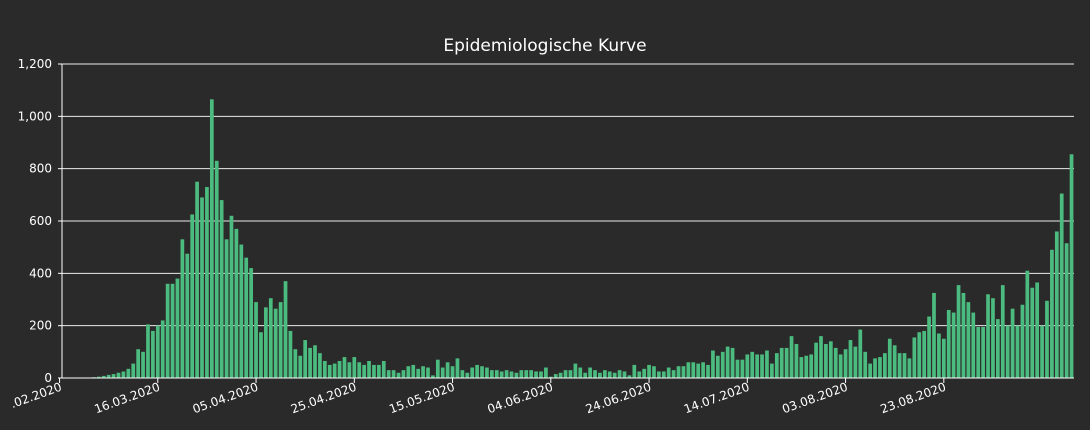  What do you see at coordinates (40, 273) in the screenshot?
I see `y-tick-label: 400` at bounding box center [40, 273].